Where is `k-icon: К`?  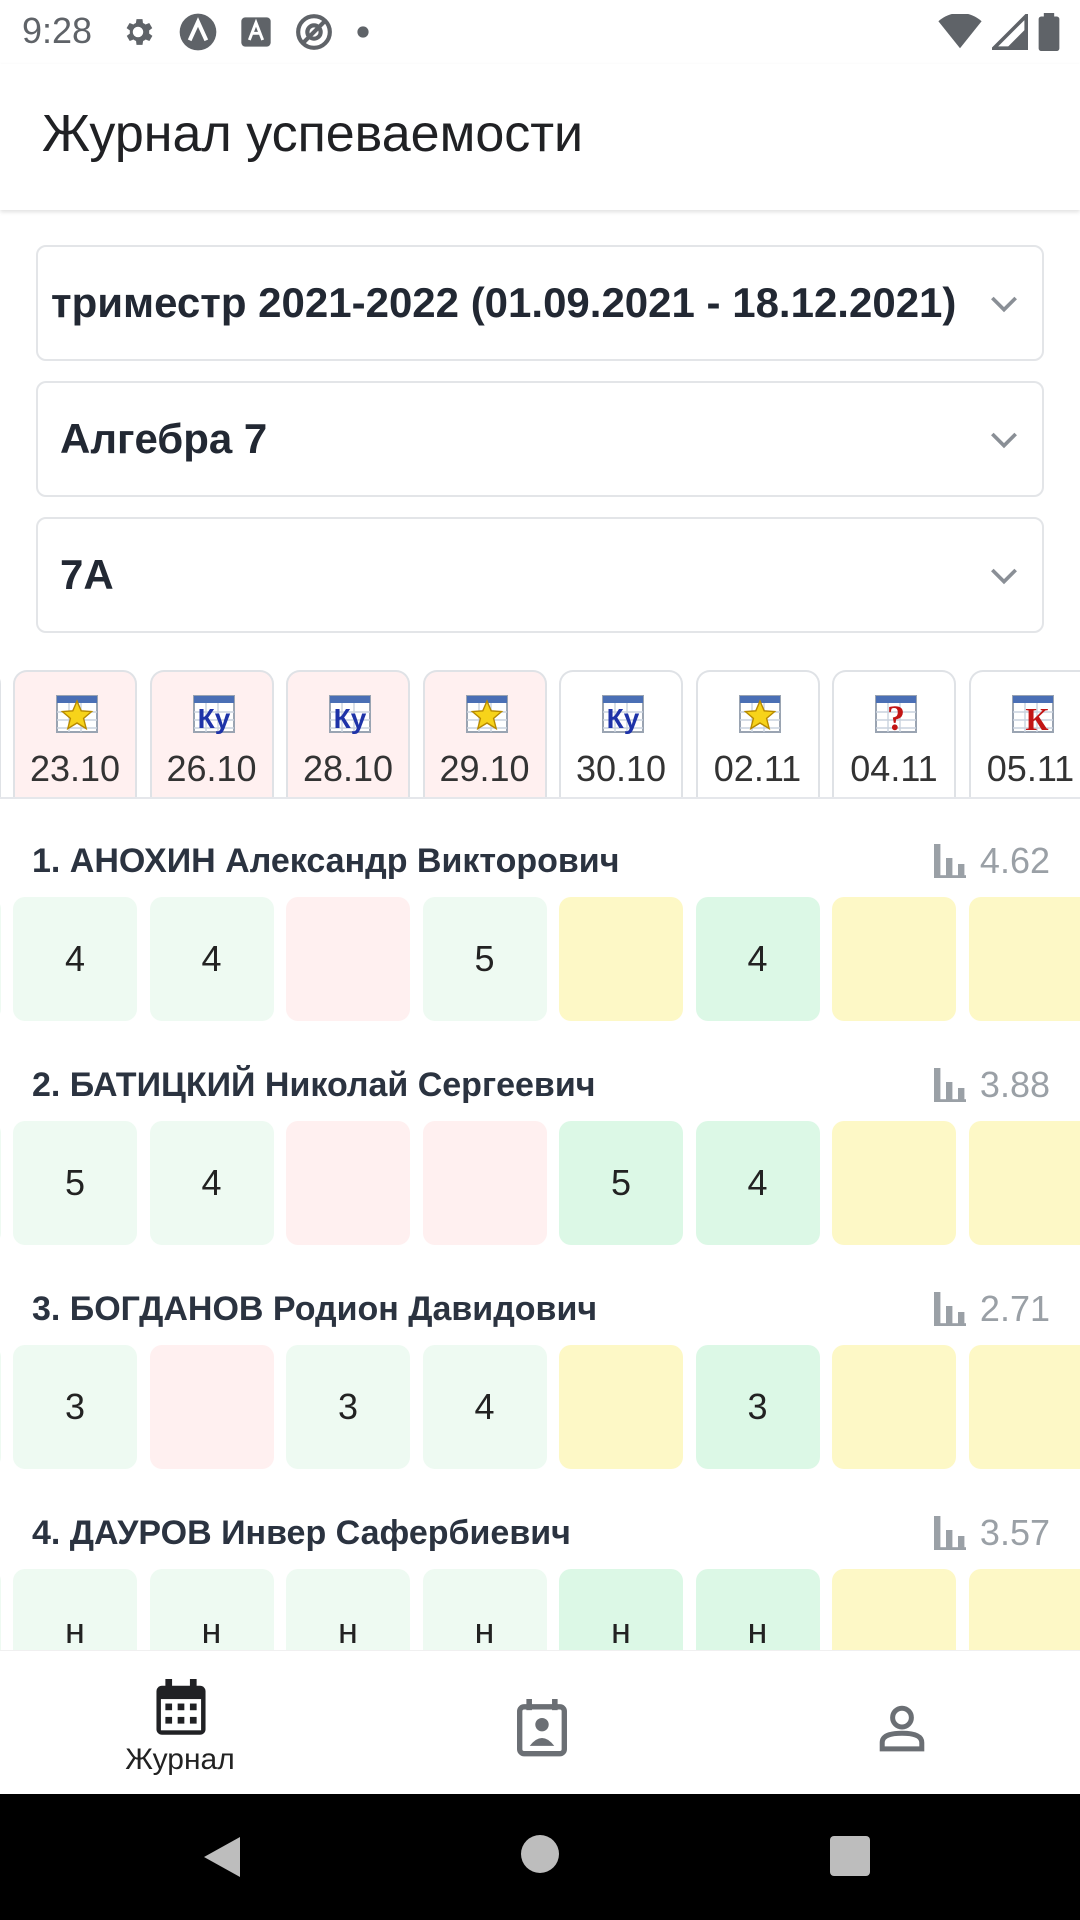 k-icon: К is located at coordinates (1032, 715).